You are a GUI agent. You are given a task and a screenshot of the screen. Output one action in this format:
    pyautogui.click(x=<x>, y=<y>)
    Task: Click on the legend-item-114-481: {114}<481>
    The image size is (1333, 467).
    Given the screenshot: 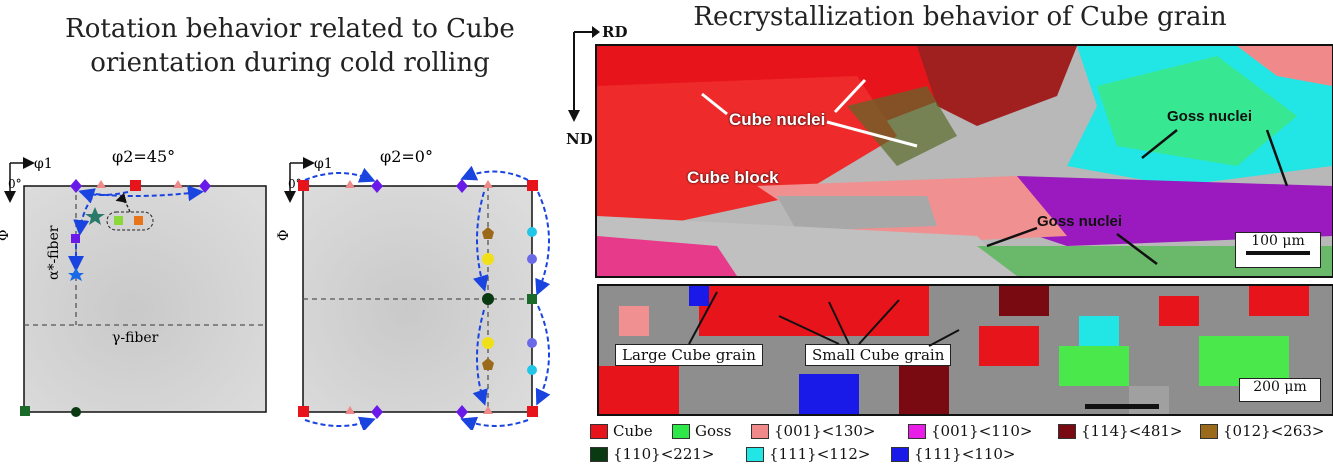 What is the action you would take?
    pyautogui.click(x=1120, y=431)
    